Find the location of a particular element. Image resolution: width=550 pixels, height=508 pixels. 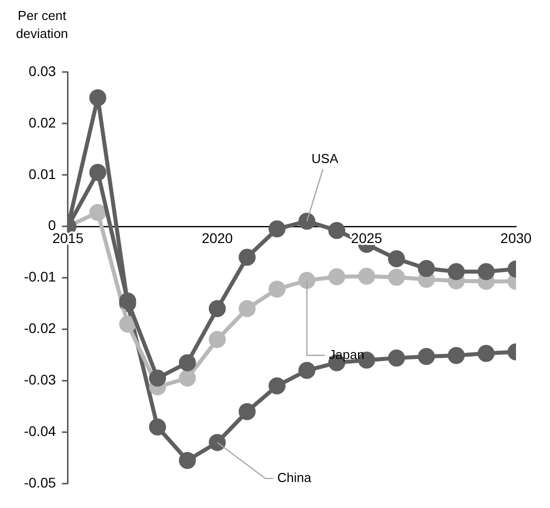

y-tick-label: -0.01 is located at coordinates (40, 276).